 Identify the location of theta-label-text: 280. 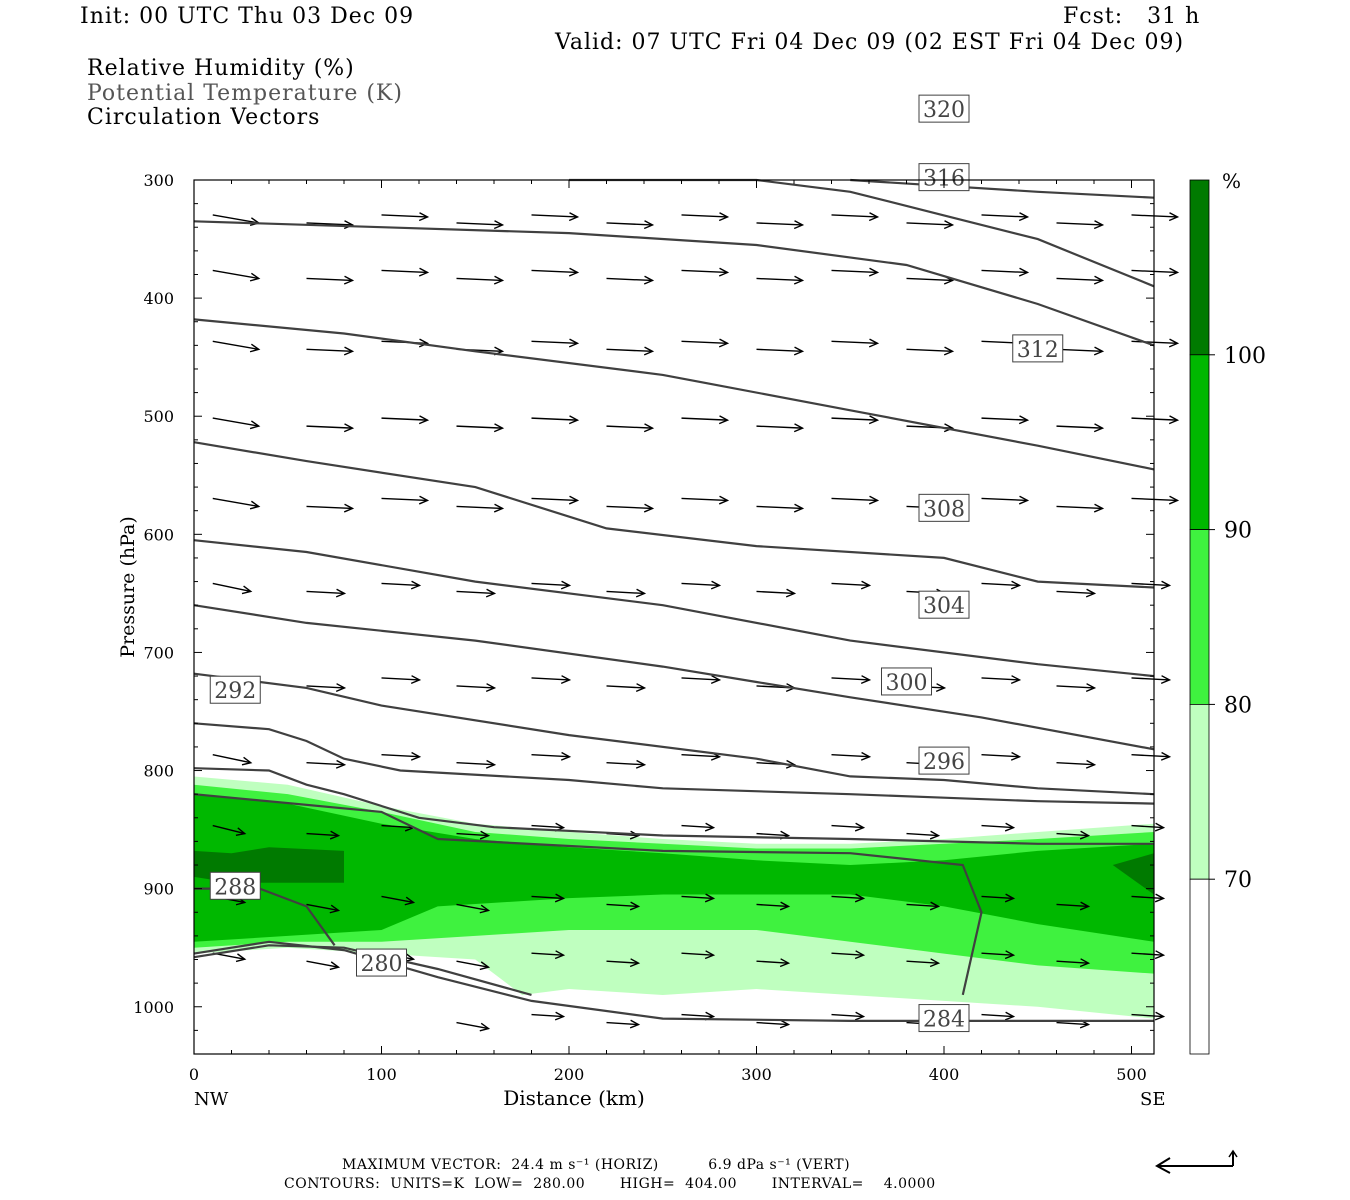
(382, 964).